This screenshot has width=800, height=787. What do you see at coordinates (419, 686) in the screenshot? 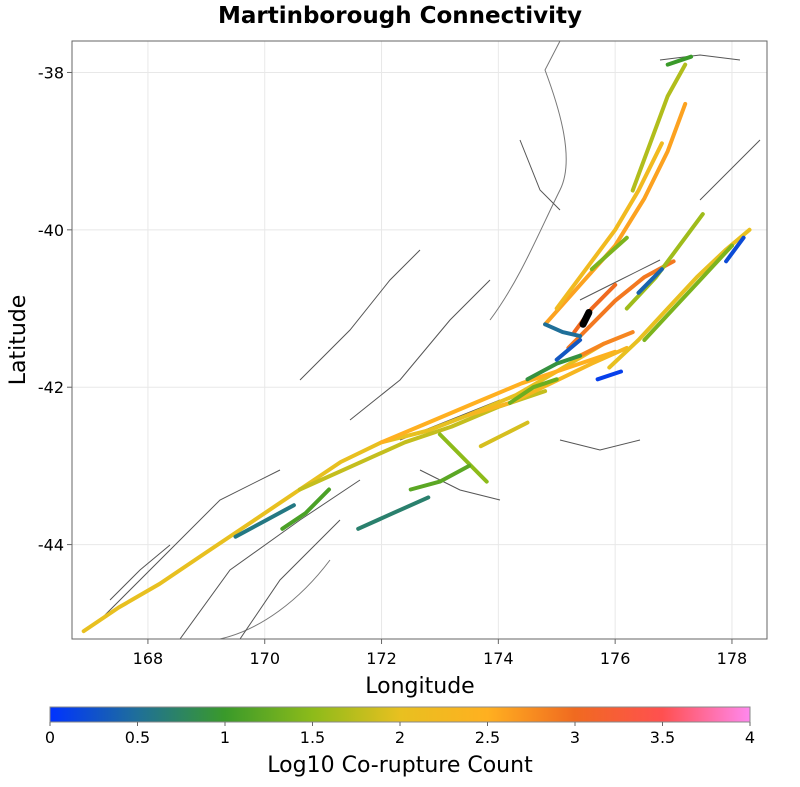
I see `x-axis-label: Longitude` at bounding box center [419, 686].